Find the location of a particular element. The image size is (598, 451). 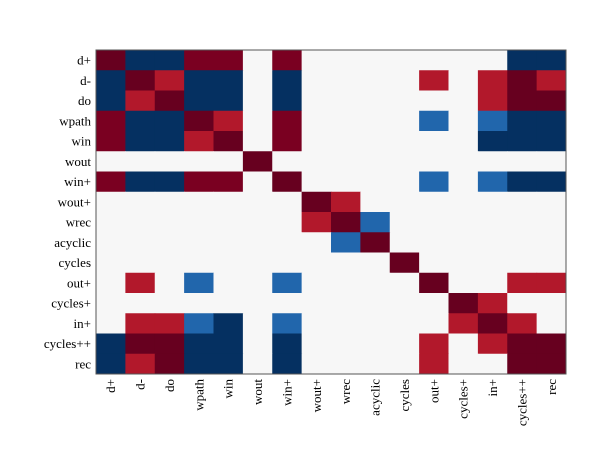

heatmap-cell-do-wrec is located at coordinates (346, 101).